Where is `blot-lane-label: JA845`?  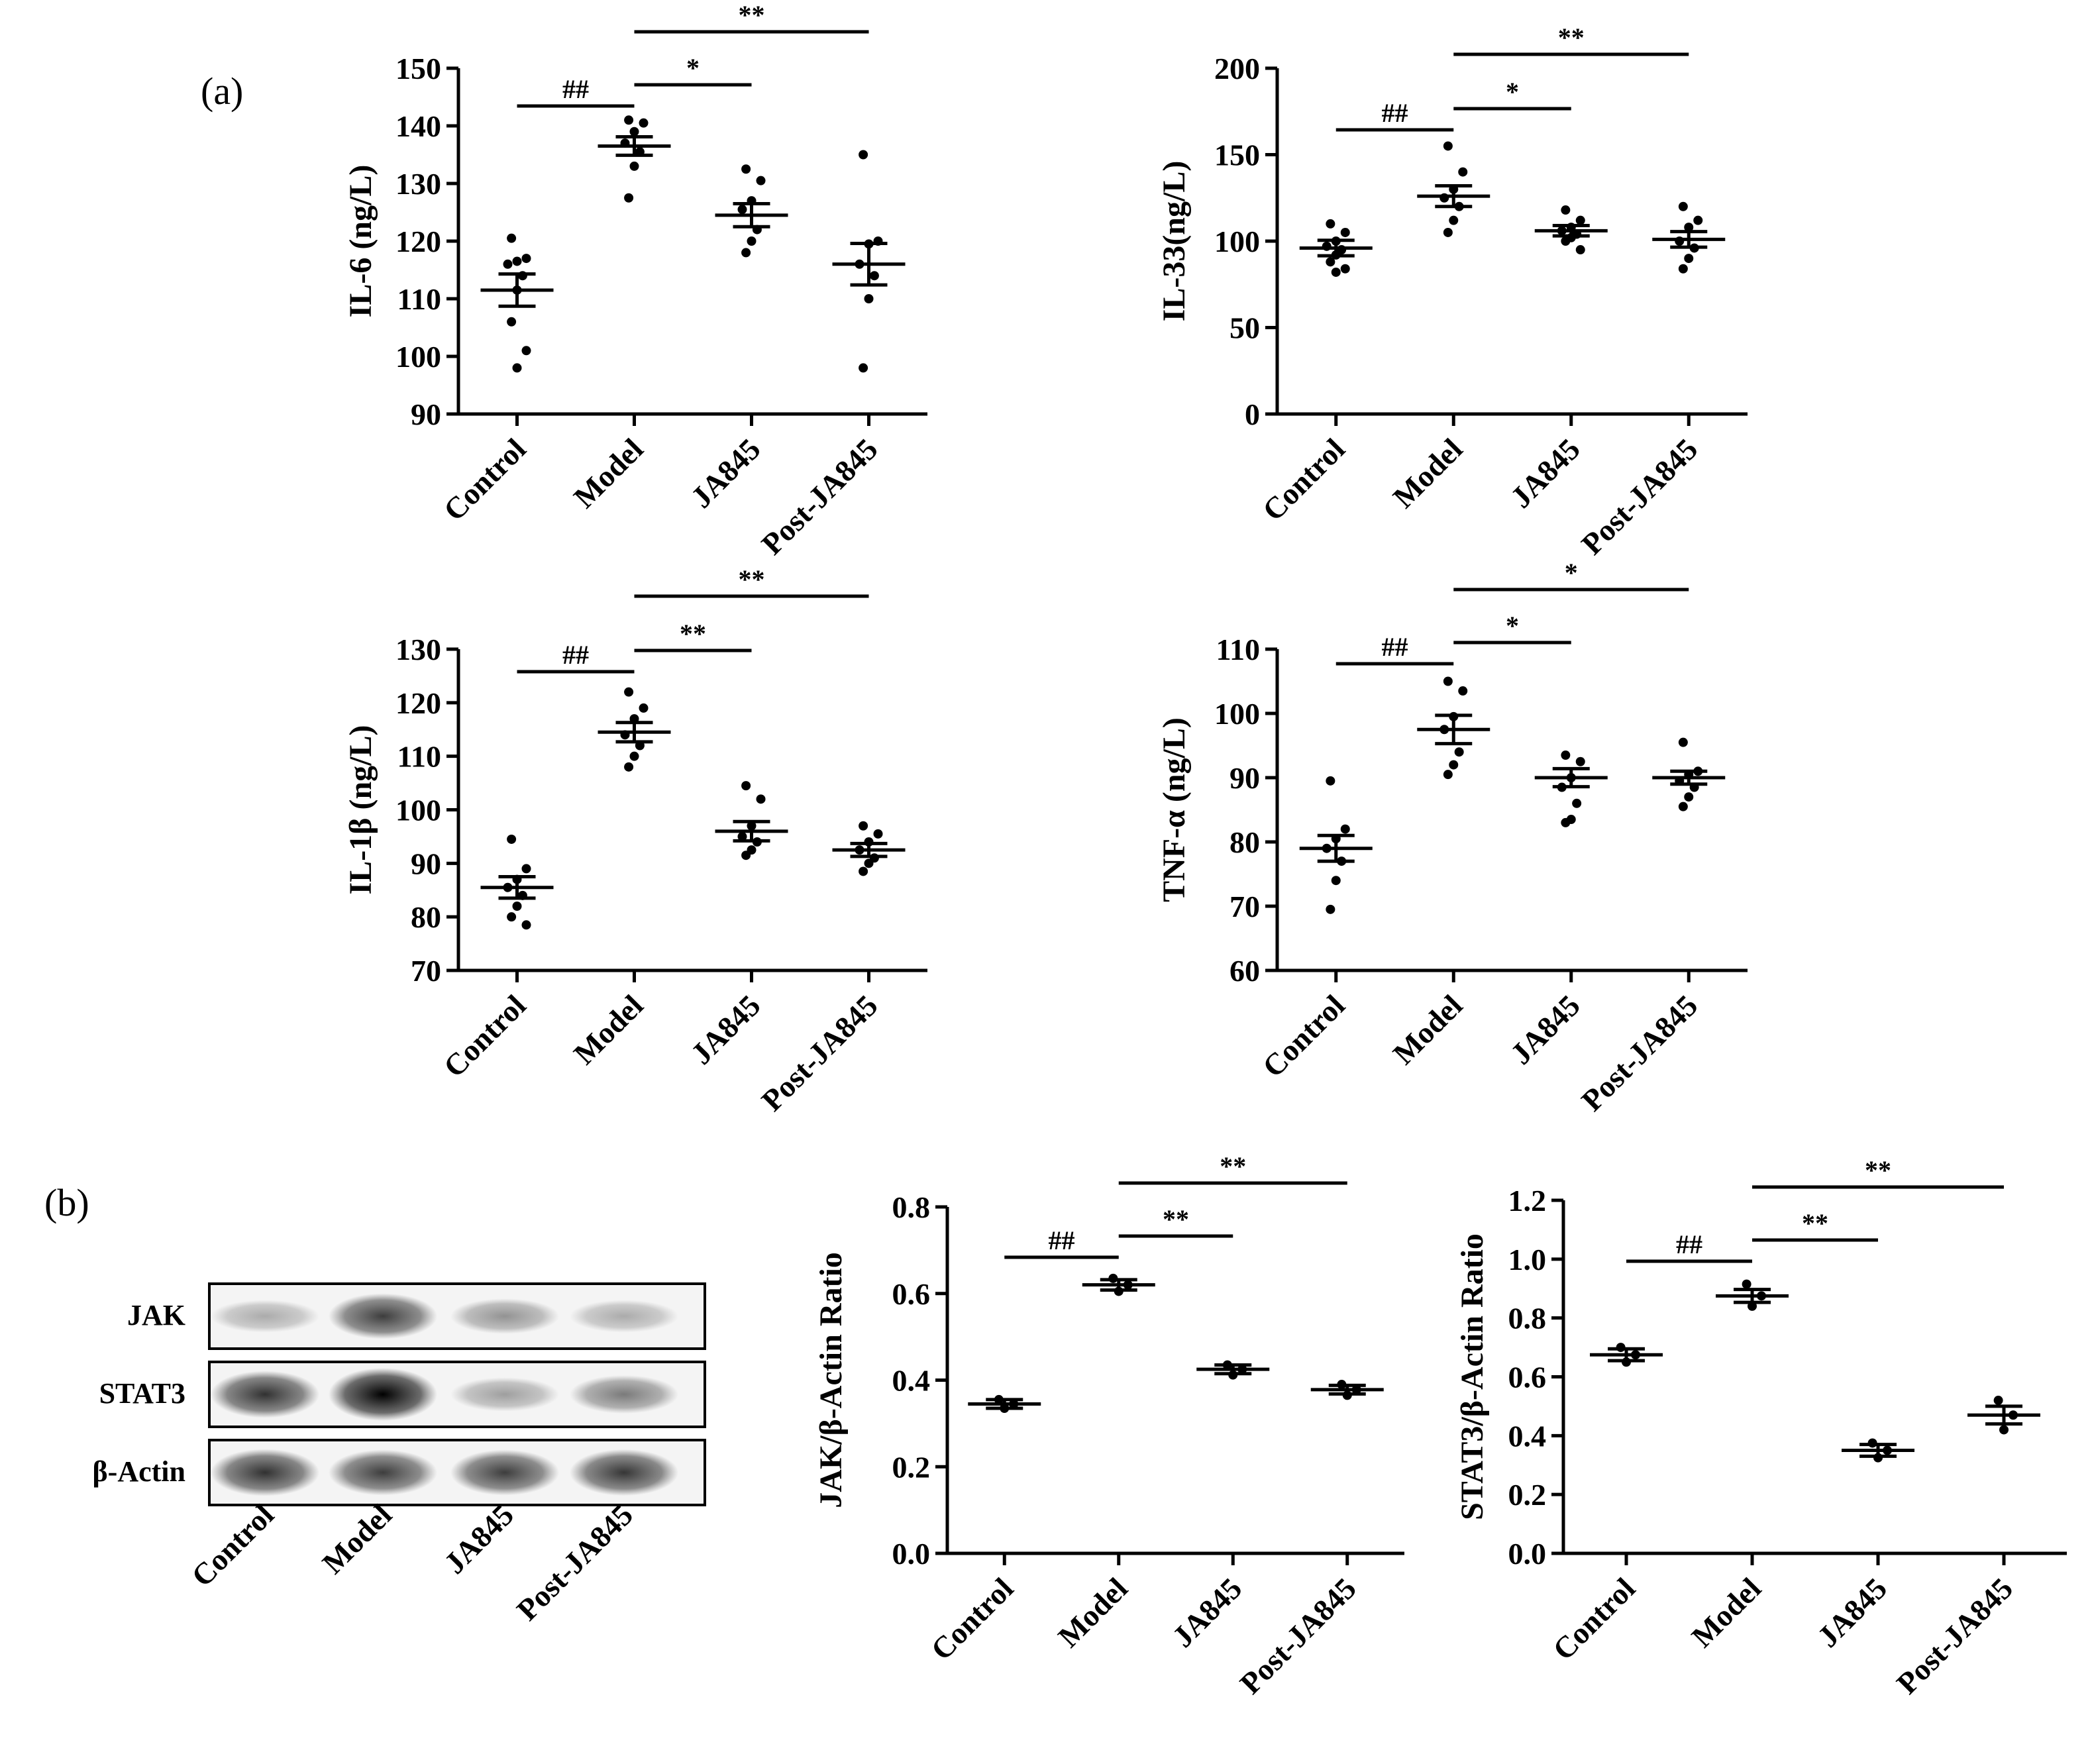
blot-lane-label: JA845 is located at coordinates (478, 1539).